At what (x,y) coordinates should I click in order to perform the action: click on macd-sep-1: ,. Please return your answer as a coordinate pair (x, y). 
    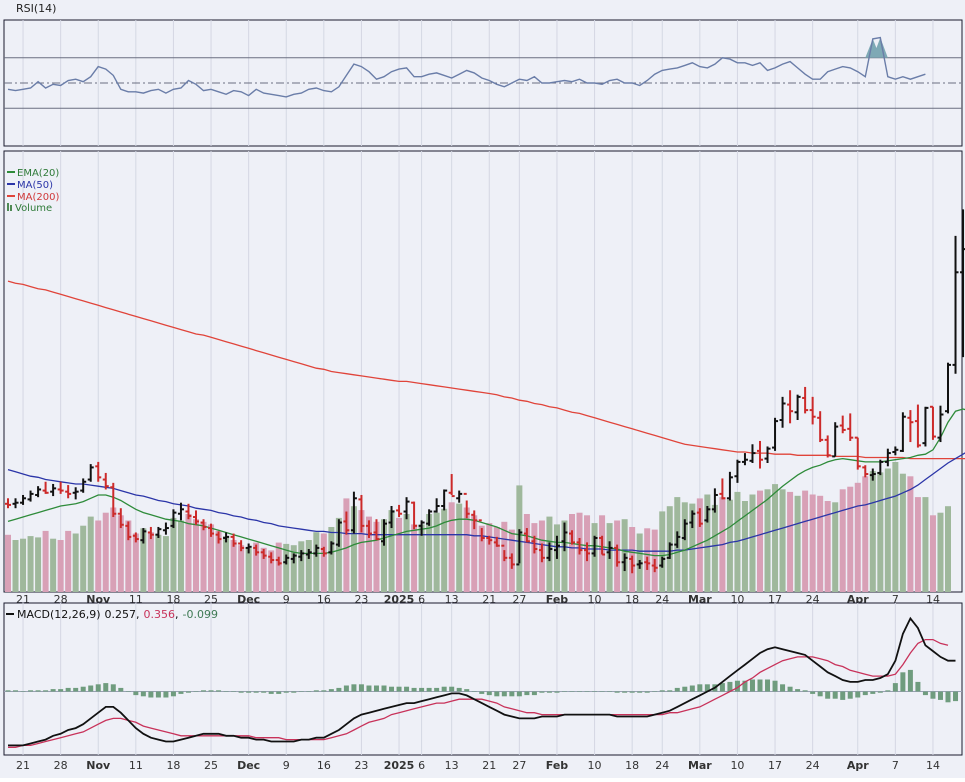
    Looking at the image, I should click on (138, 614).